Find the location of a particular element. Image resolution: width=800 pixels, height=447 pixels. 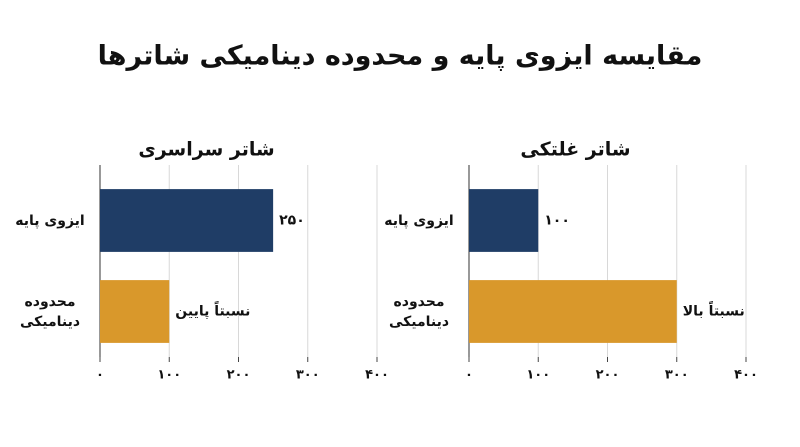

value-label: ۱۰۰ is located at coordinates (557, 221).